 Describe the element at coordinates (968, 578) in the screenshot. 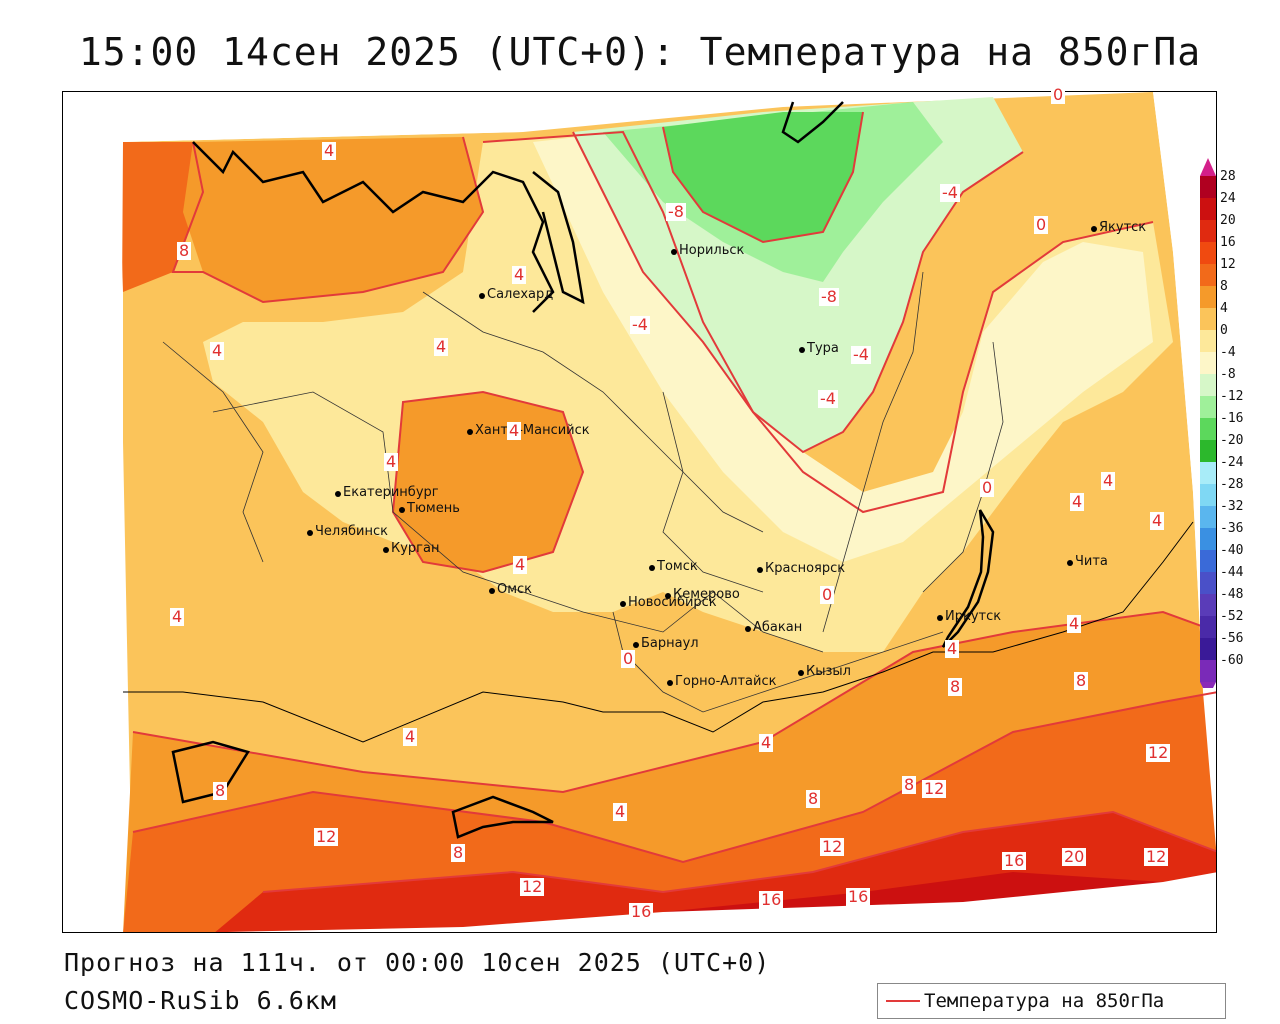

I see `lake-baikal` at that location.